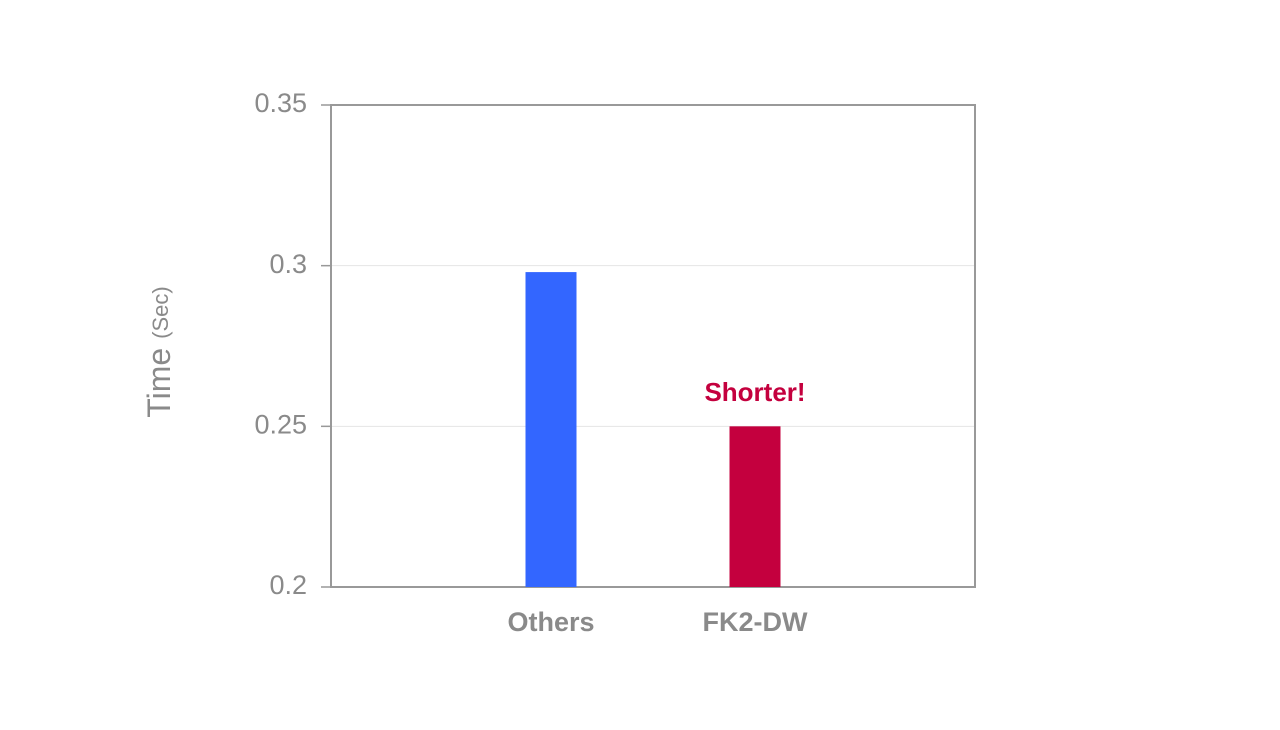 The image size is (1280, 730). Describe the element at coordinates (755, 622) in the screenshot. I see `x-tick-label: FK2-DW` at that location.